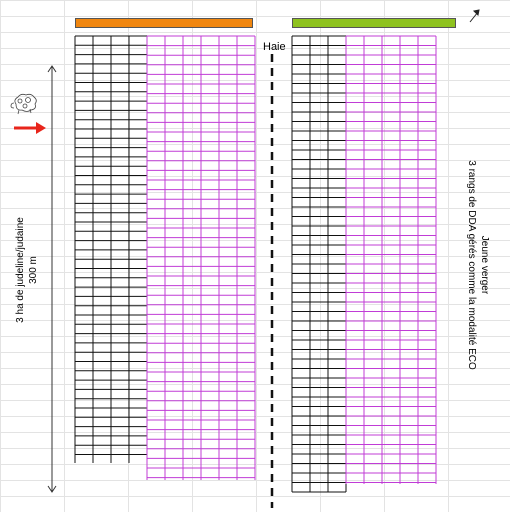 The height and width of the screenshot is (512, 510). I want to click on right-plot-black-rows, so click(319, 264).